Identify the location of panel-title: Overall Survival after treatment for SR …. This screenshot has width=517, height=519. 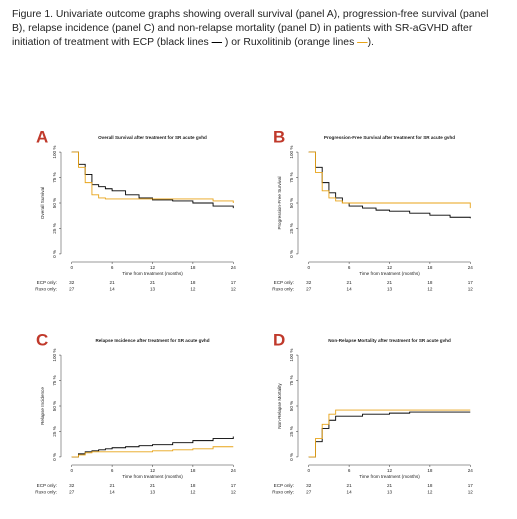
(152, 137).